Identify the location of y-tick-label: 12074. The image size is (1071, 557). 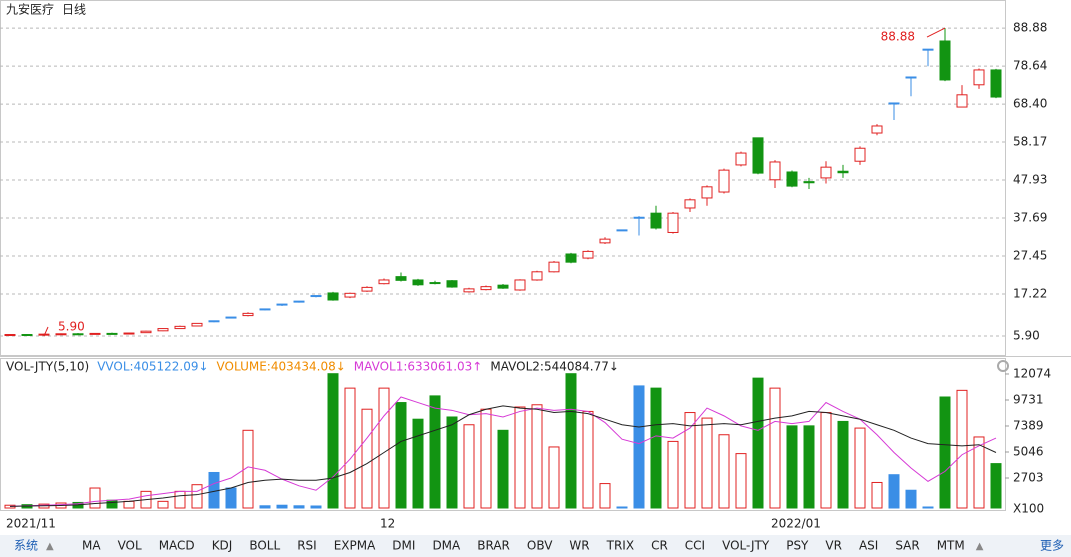
(1032, 373).